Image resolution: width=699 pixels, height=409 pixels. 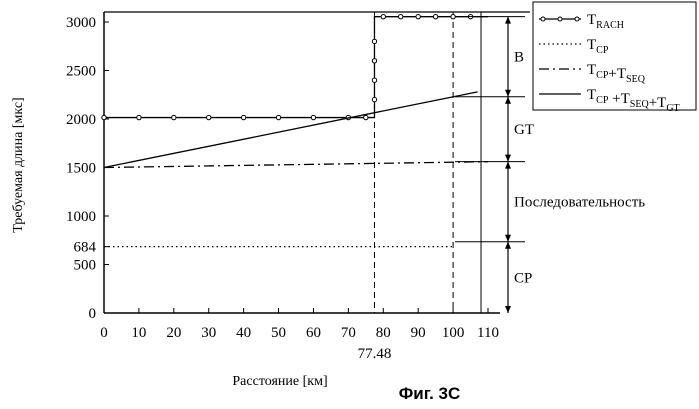 What do you see at coordinates (81, 23) in the screenshot?
I see `y-tick-label: 3000` at bounding box center [81, 23].